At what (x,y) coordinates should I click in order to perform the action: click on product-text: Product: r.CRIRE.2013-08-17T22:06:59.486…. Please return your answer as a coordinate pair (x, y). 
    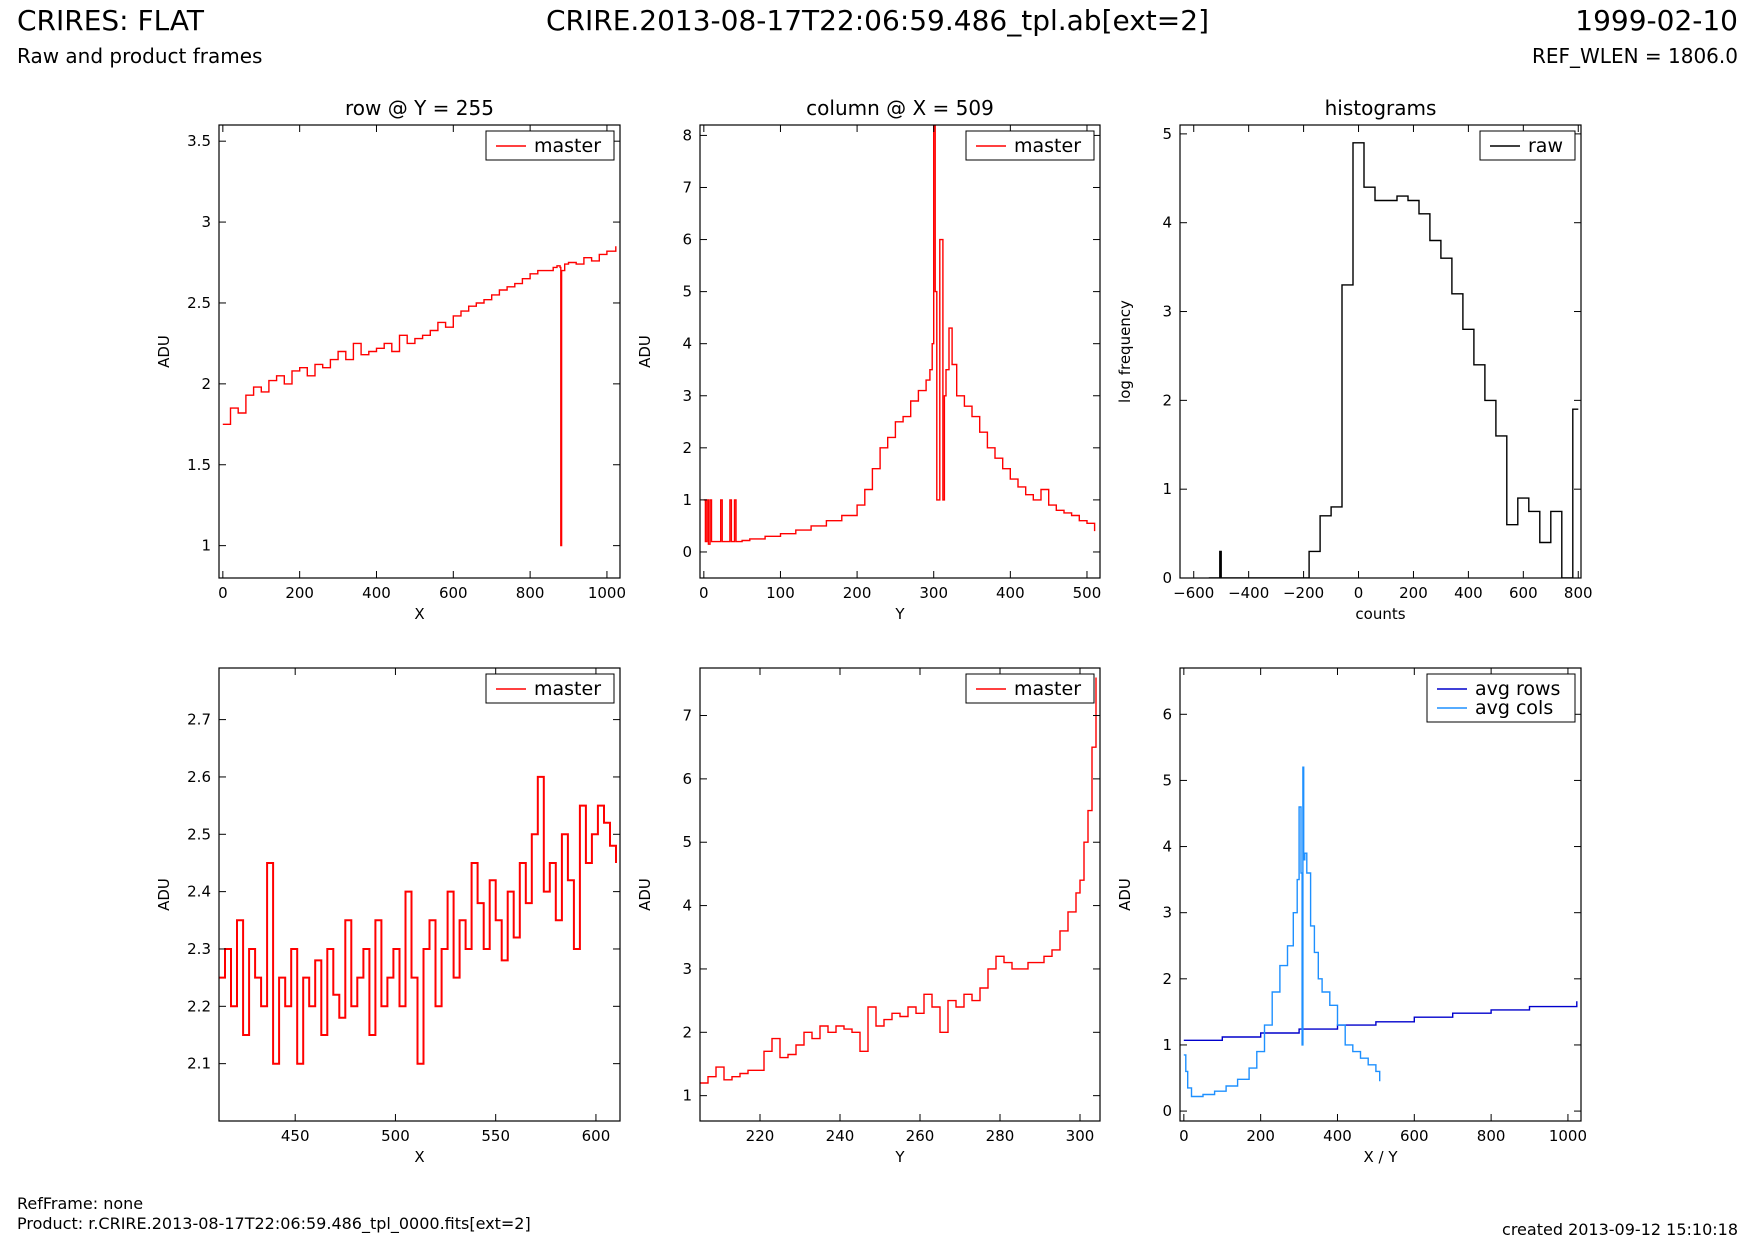
    Looking at the image, I should click on (274, 1223).